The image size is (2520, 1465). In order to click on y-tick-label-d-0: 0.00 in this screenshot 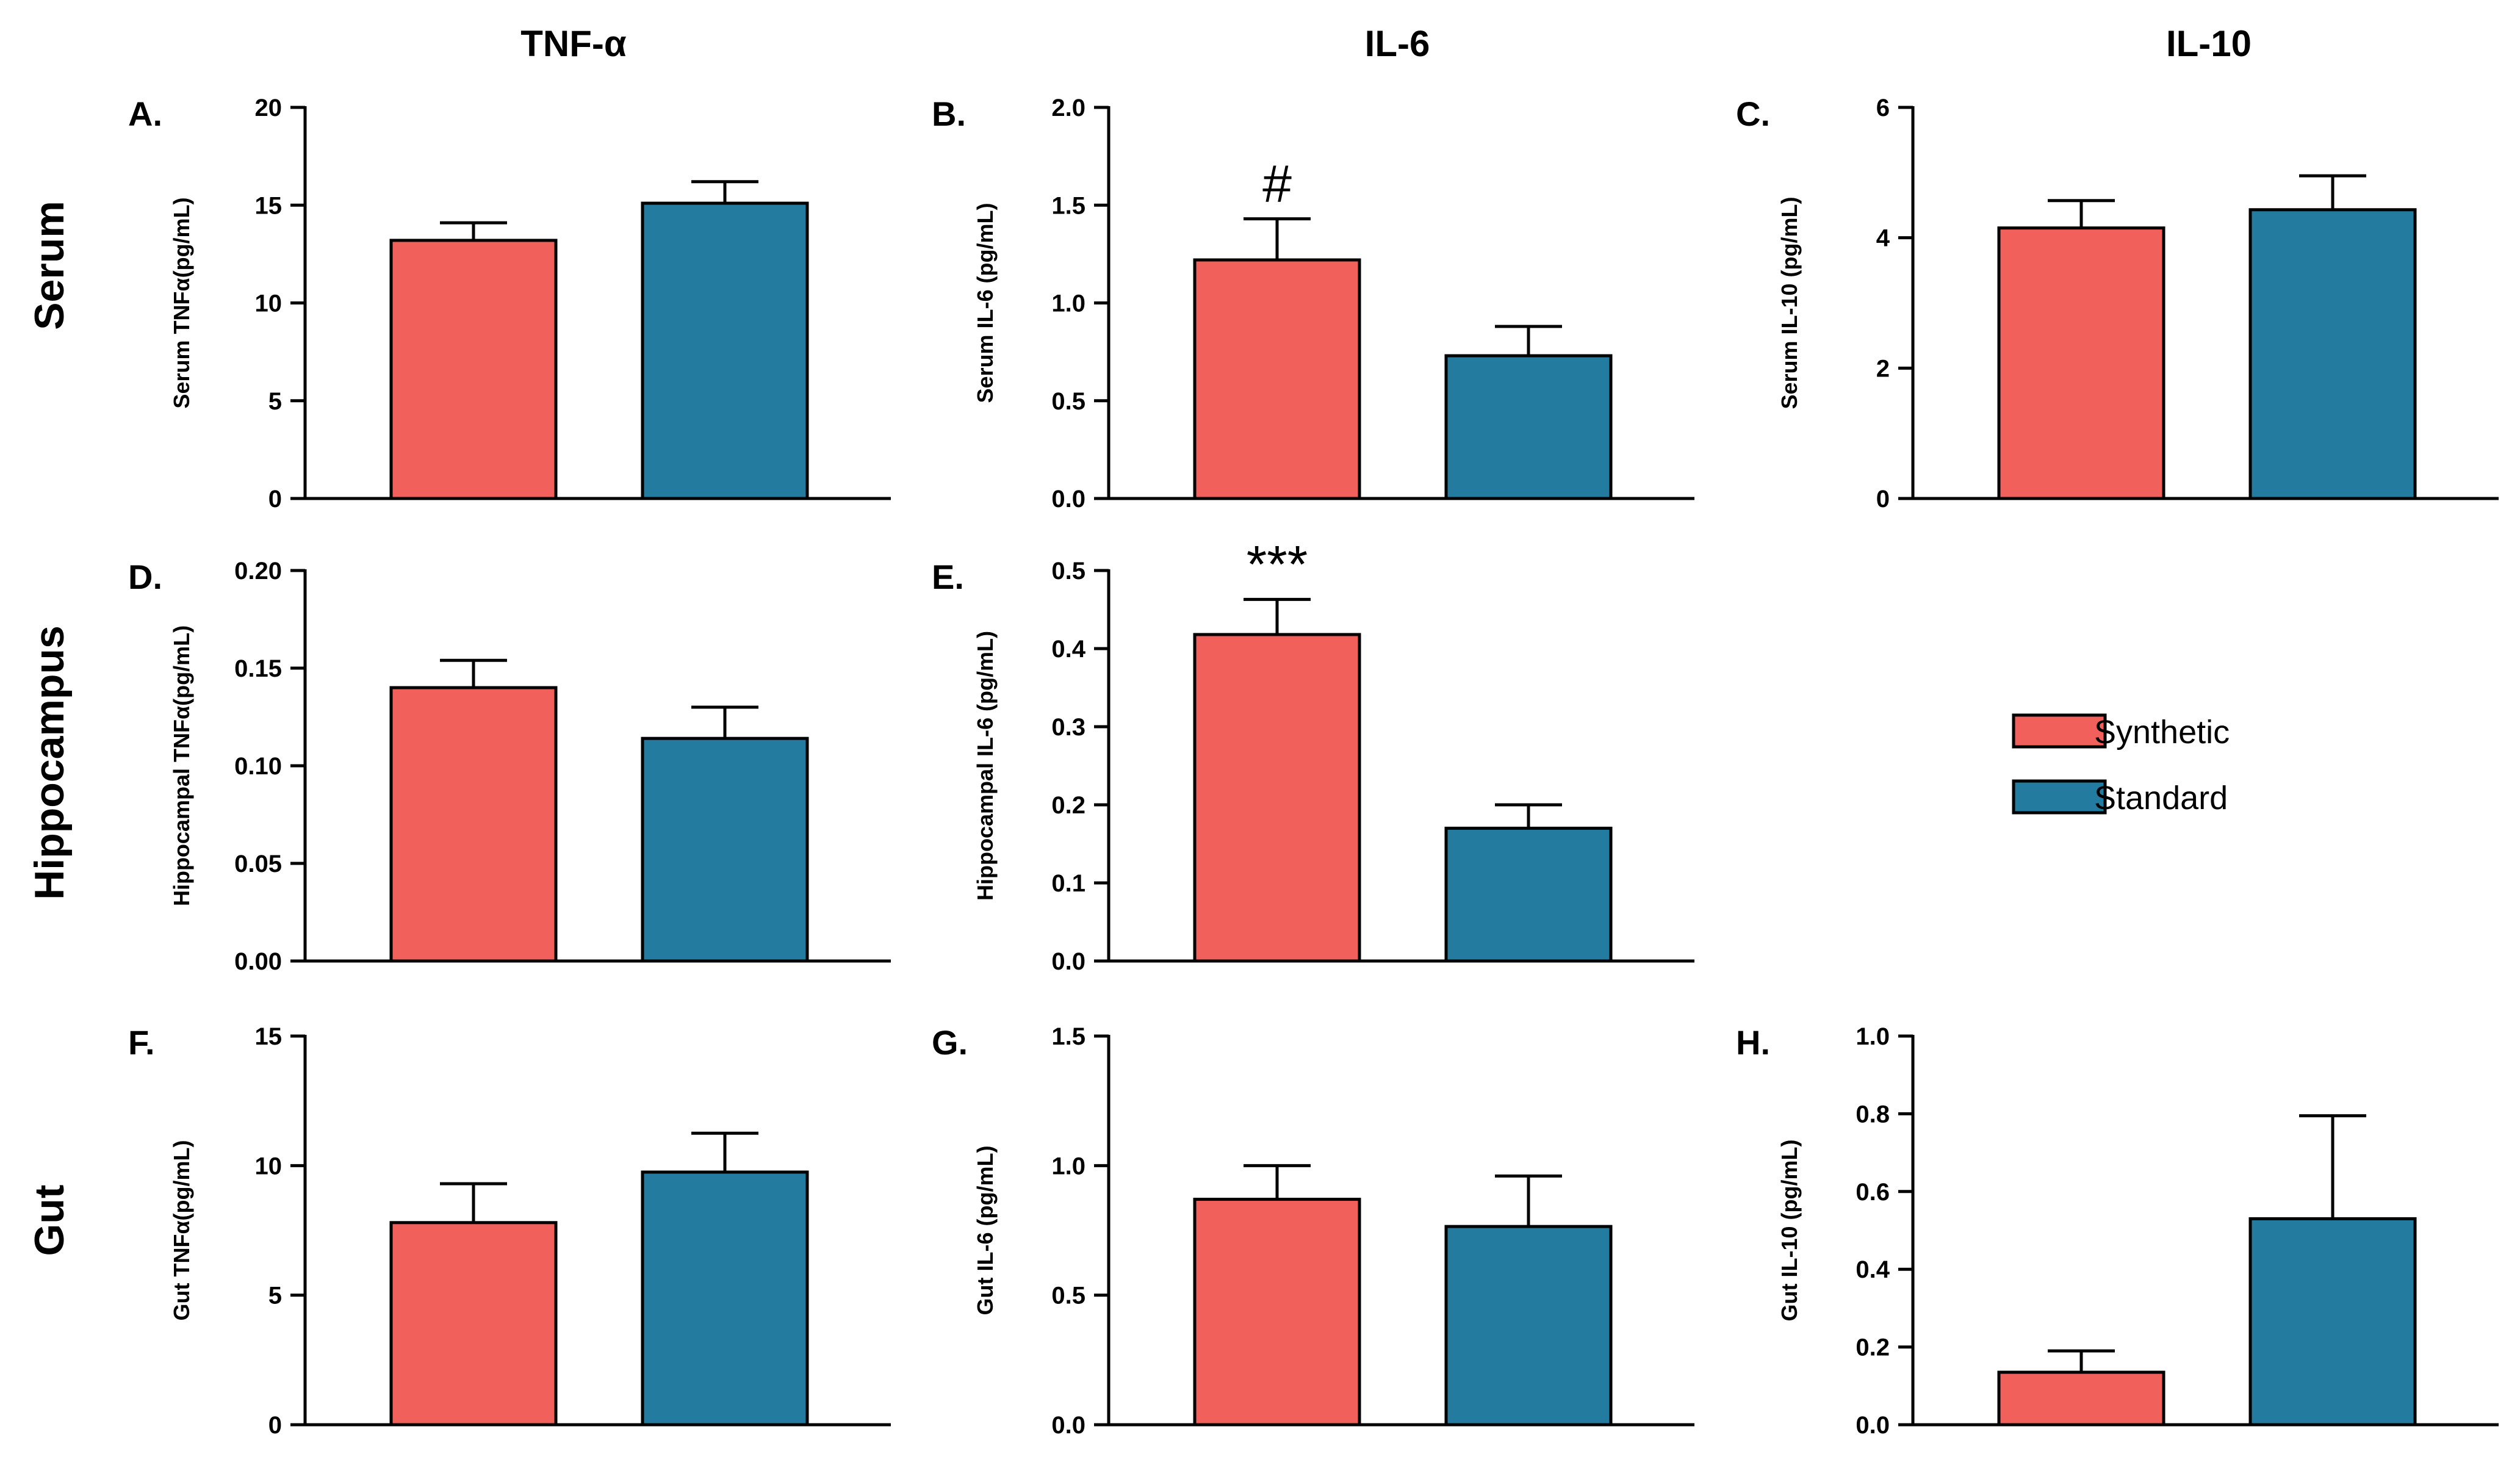, I will do `click(258, 961)`.